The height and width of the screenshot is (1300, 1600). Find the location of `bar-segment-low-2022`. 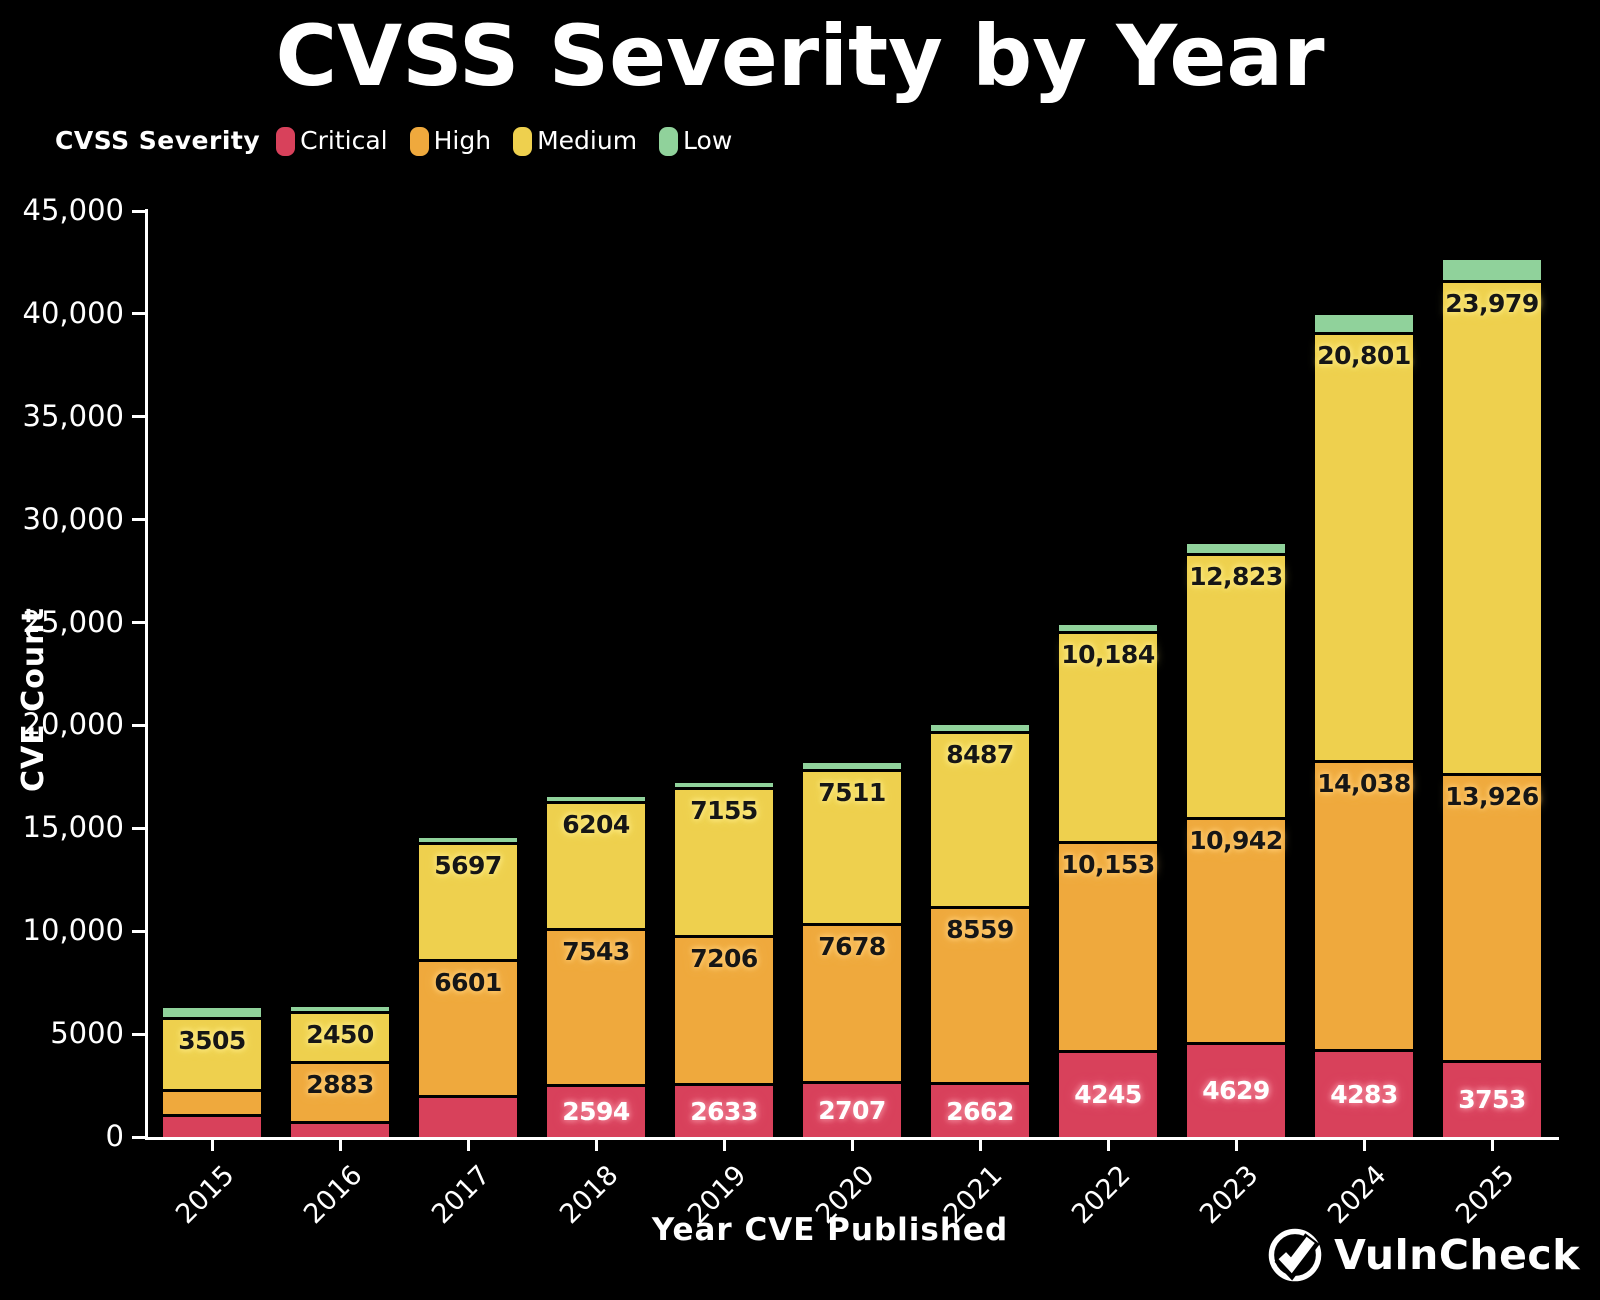

bar-segment-low-2022 is located at coordinates (1108, 626).